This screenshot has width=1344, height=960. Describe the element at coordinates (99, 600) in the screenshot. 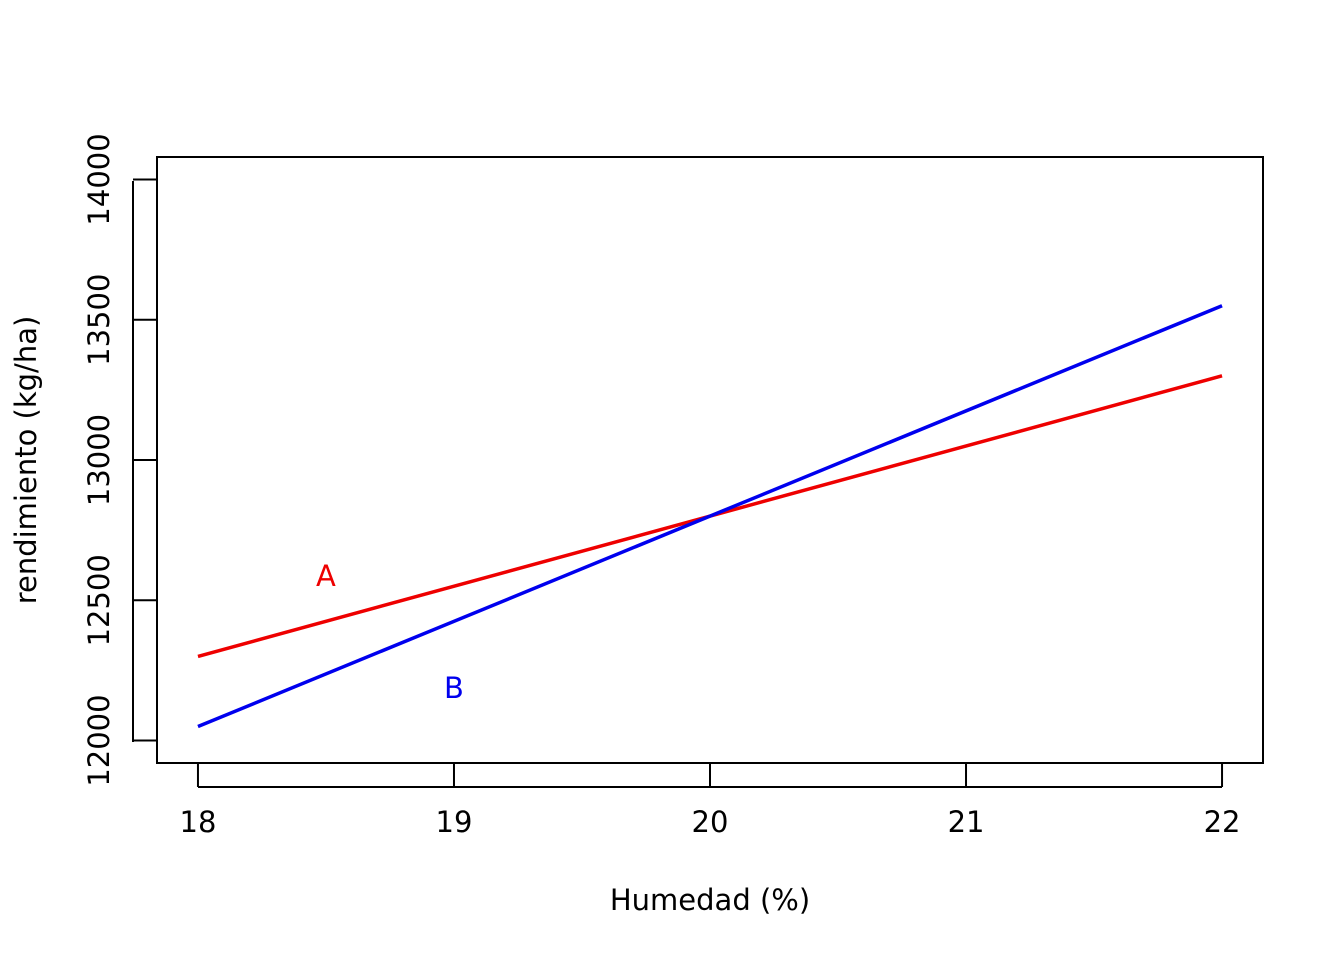

I see `y-tick-label: 12500` at that location.